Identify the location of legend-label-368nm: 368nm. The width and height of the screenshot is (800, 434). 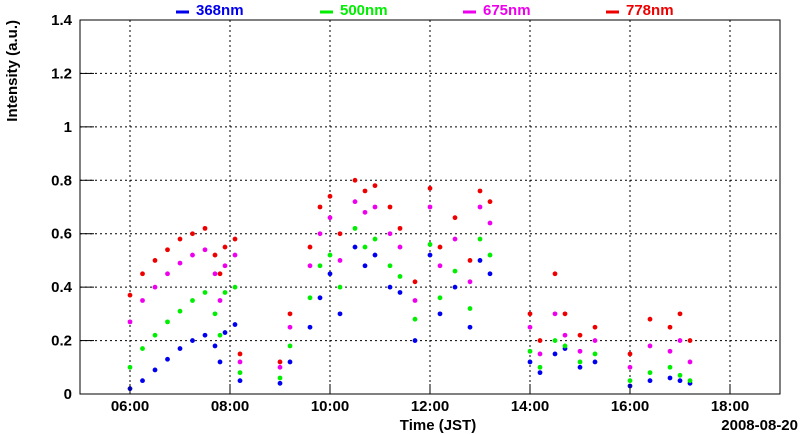
(220, 10).